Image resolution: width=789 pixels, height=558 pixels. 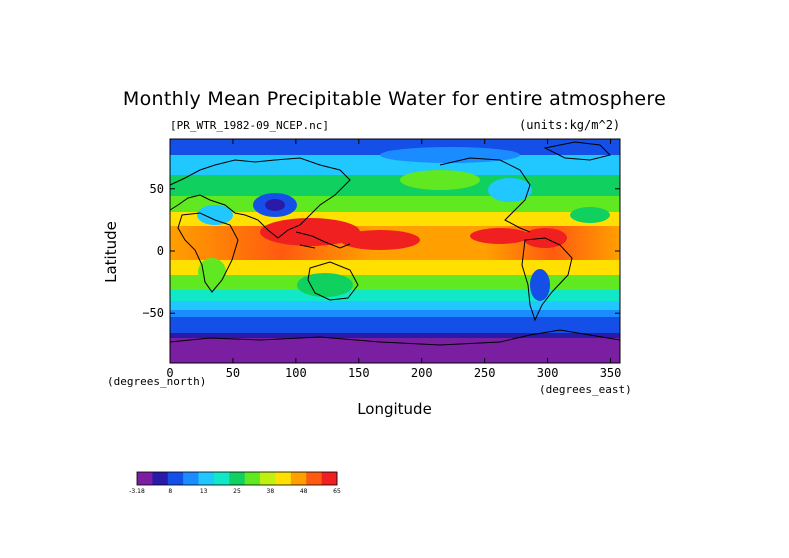 What do you see at coordinates (394, 409) in the screenshot?
I see `x-axis-label: Longitude` at bounding box center [394, 409].